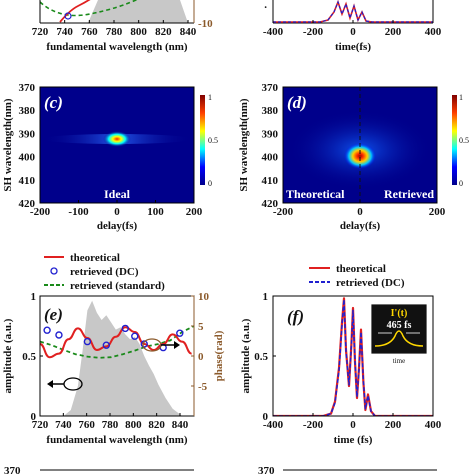  What do you see at coordinates (219, 355) in the screenshot?
I see `panel-e-ylabel-right: phase(rad)` at bounding box center [219, 355].